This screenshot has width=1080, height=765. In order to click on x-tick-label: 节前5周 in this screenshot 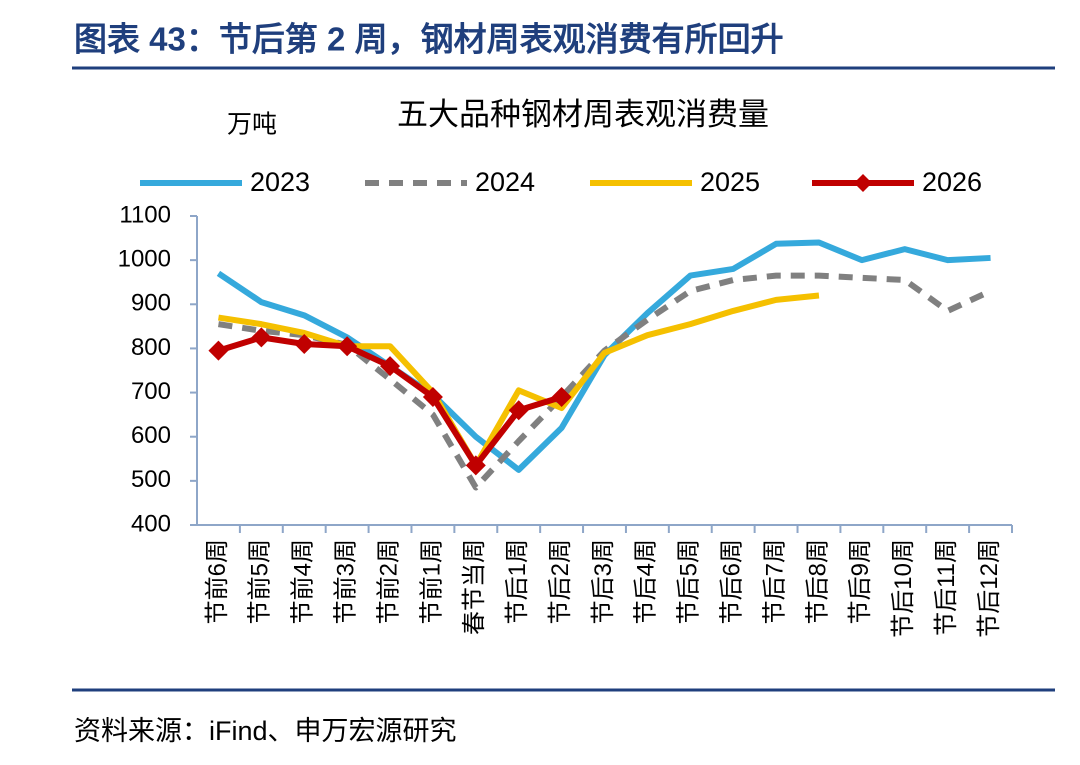, I will do `click(260, 581)`.